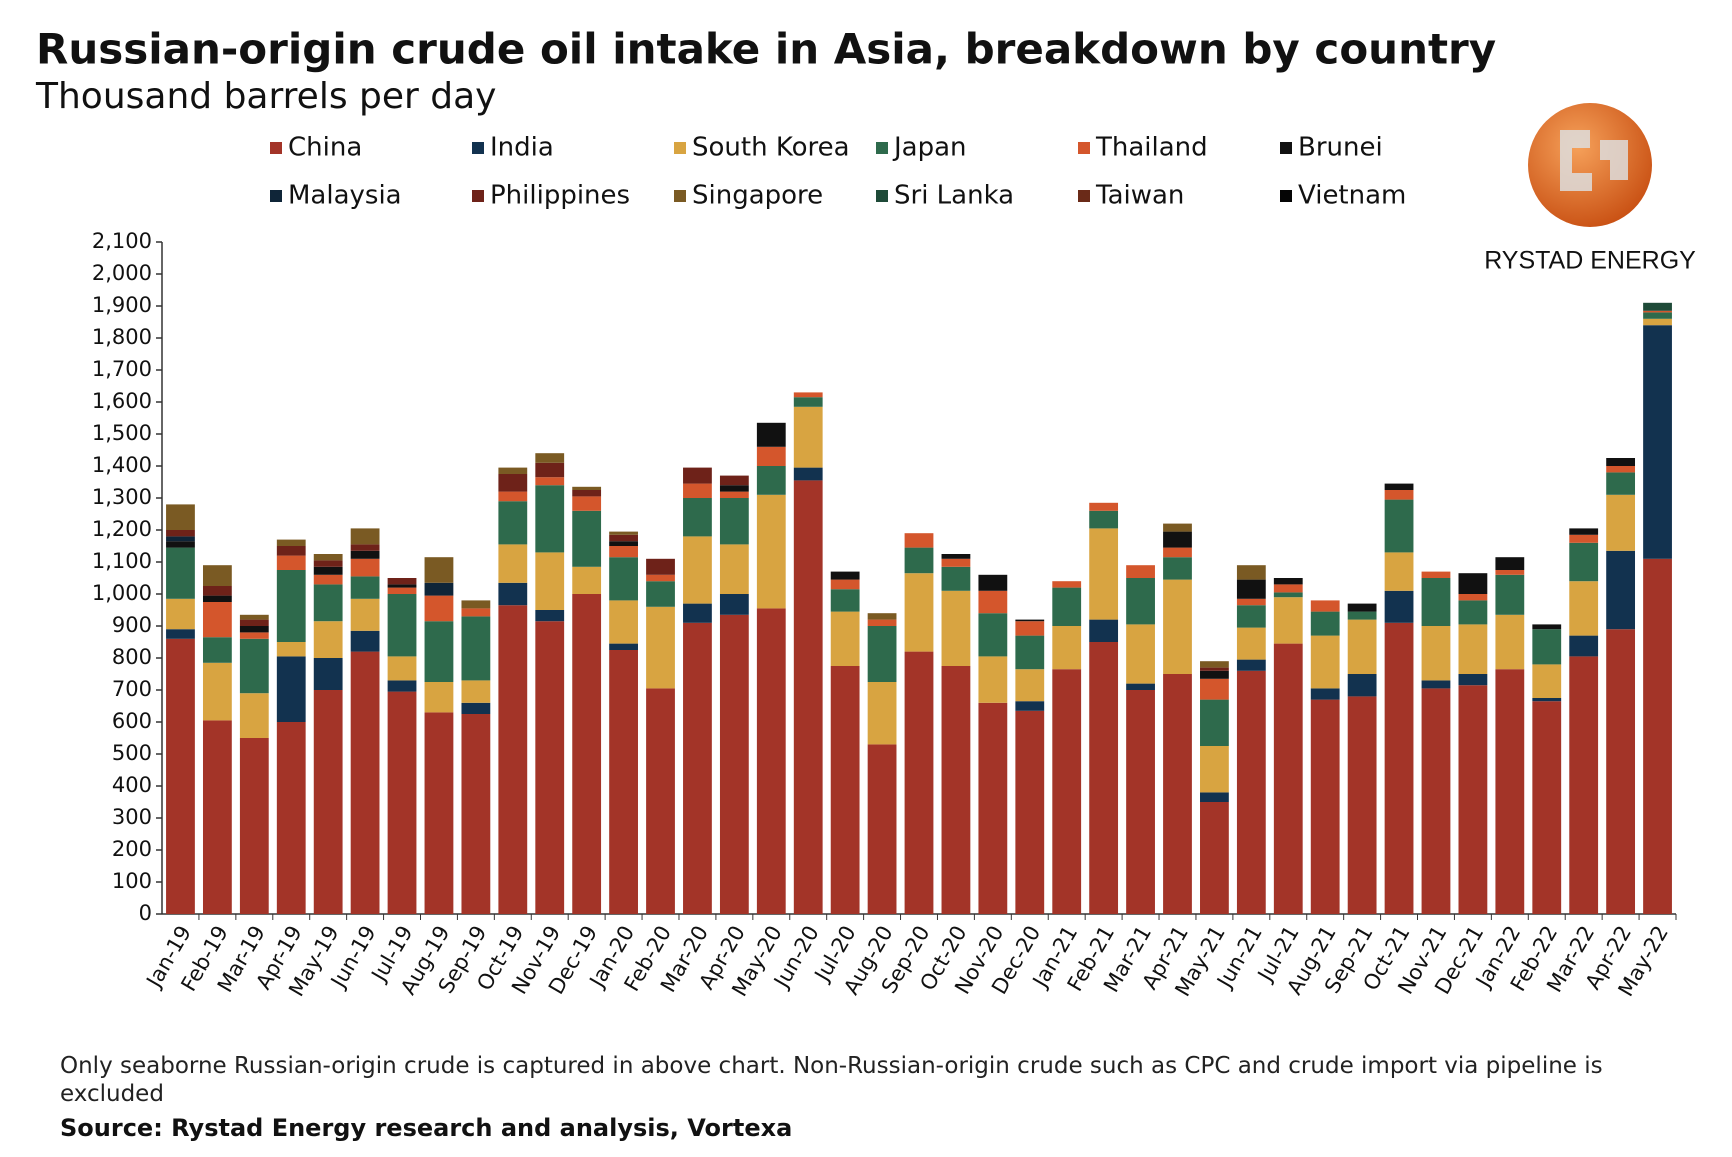 Image resolution: width=1732 pixels, height=1157 pixels. Describe the element at coordinates (757, 196) in the screenshot. I see `legend-label: Singapore` at that location.